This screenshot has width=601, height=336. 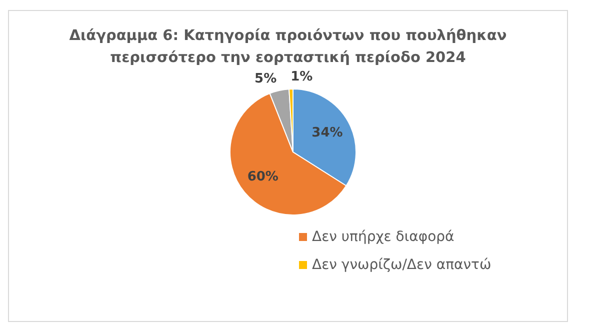 I want to click on data-label: 1%, so click(x=301, y=77).